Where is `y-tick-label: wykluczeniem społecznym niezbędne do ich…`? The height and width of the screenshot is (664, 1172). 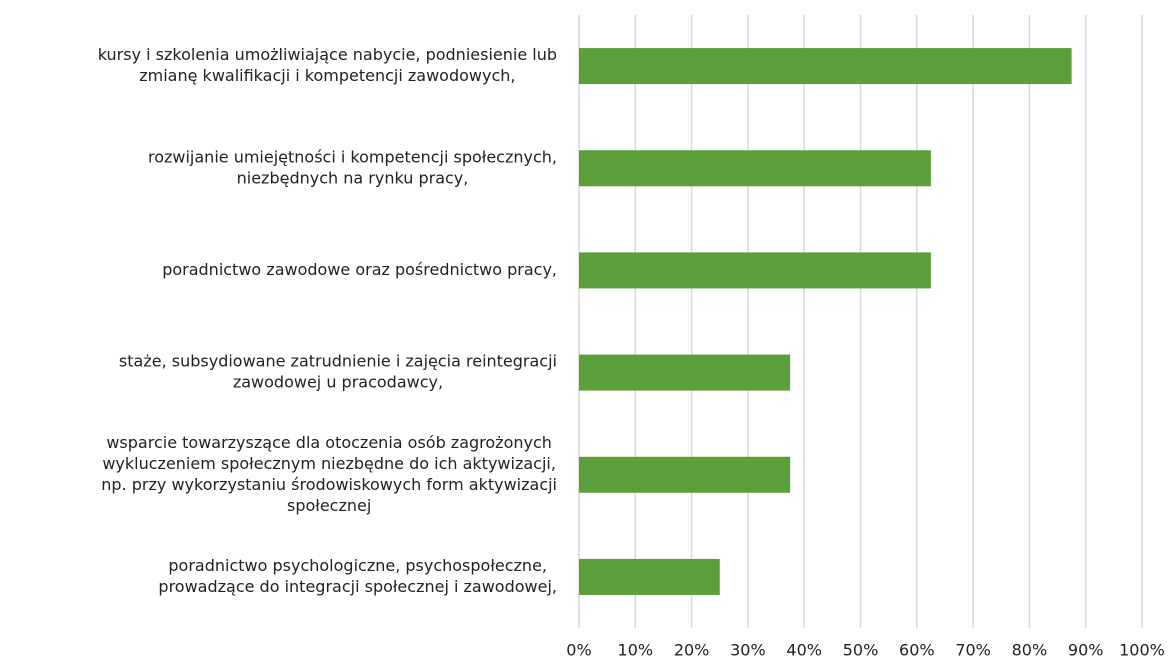
y-tick-label: wykluczeniem społecznym niezbędne do ich… is located at coordinates (329, 463).